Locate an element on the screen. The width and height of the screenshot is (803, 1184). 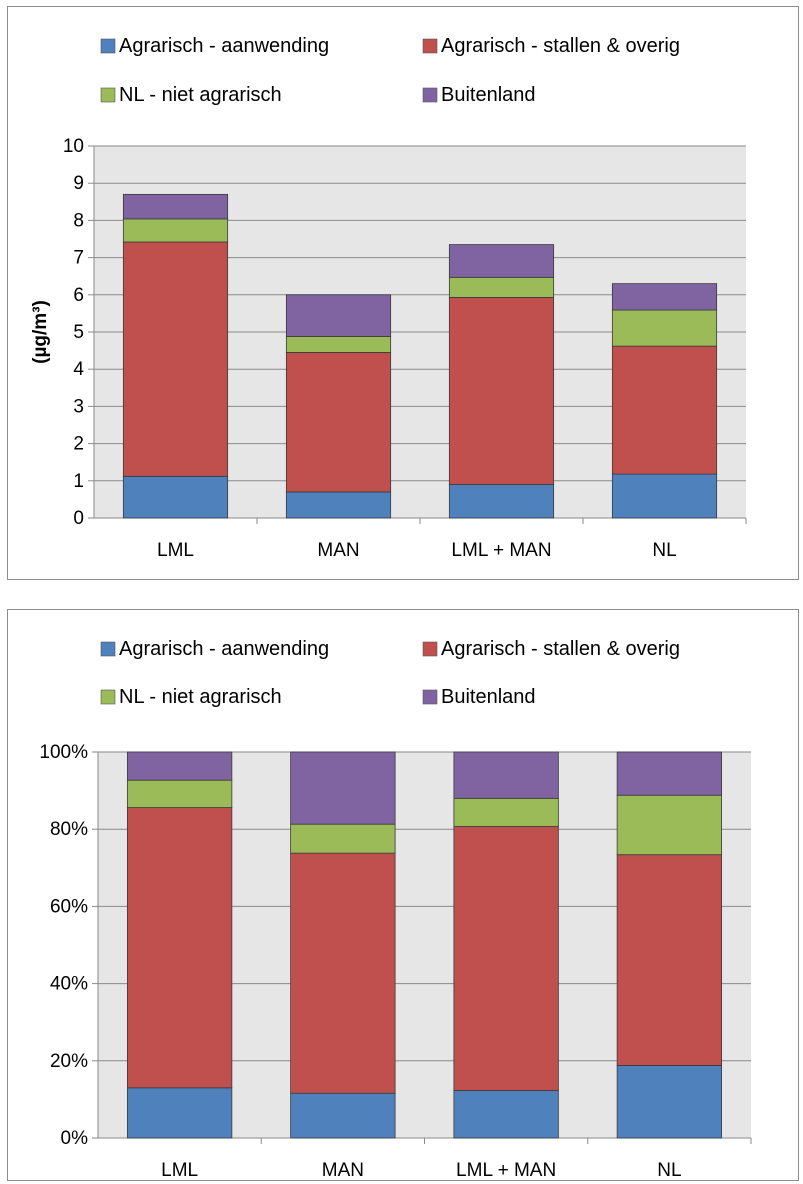
y-tick-label: 0% is located at coordinates (75, 1138).